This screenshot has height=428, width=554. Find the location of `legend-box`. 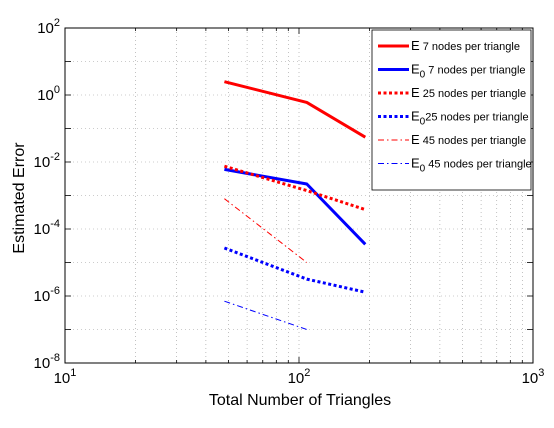

legend-box is located at coordinates (451, 110).